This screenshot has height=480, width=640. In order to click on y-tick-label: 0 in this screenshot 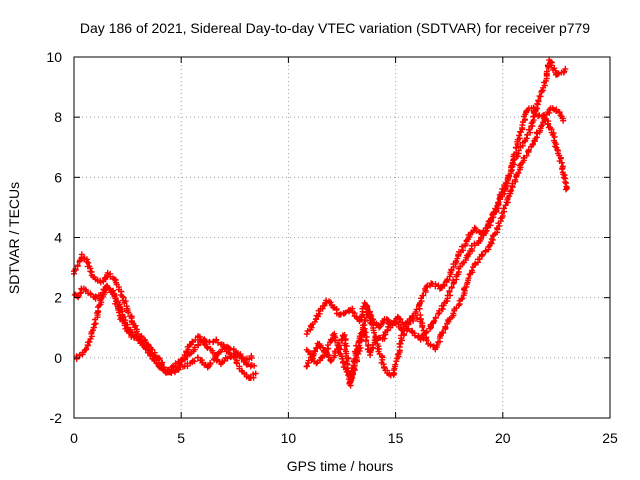, I will do `click(58, 358)`.